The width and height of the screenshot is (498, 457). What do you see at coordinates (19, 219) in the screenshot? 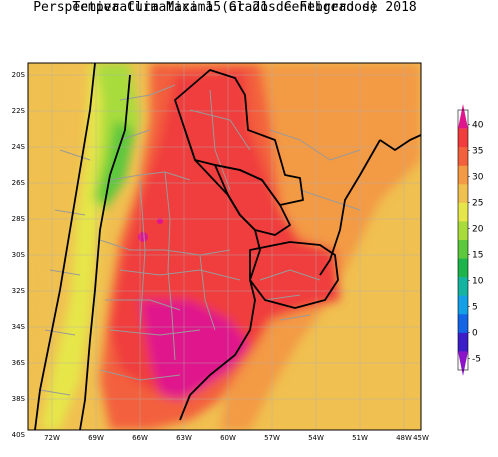
I see `lat-tick-label: 28S` at bounding box center [19, 219].